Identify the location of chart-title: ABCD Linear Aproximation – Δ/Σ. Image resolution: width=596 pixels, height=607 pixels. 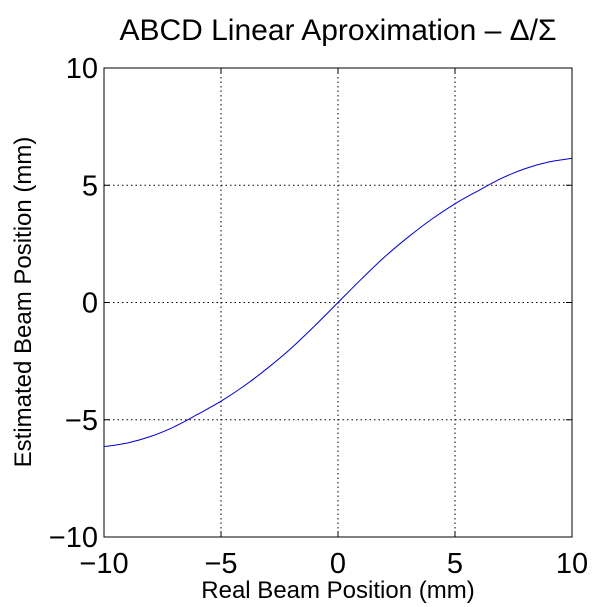
(337, 30).